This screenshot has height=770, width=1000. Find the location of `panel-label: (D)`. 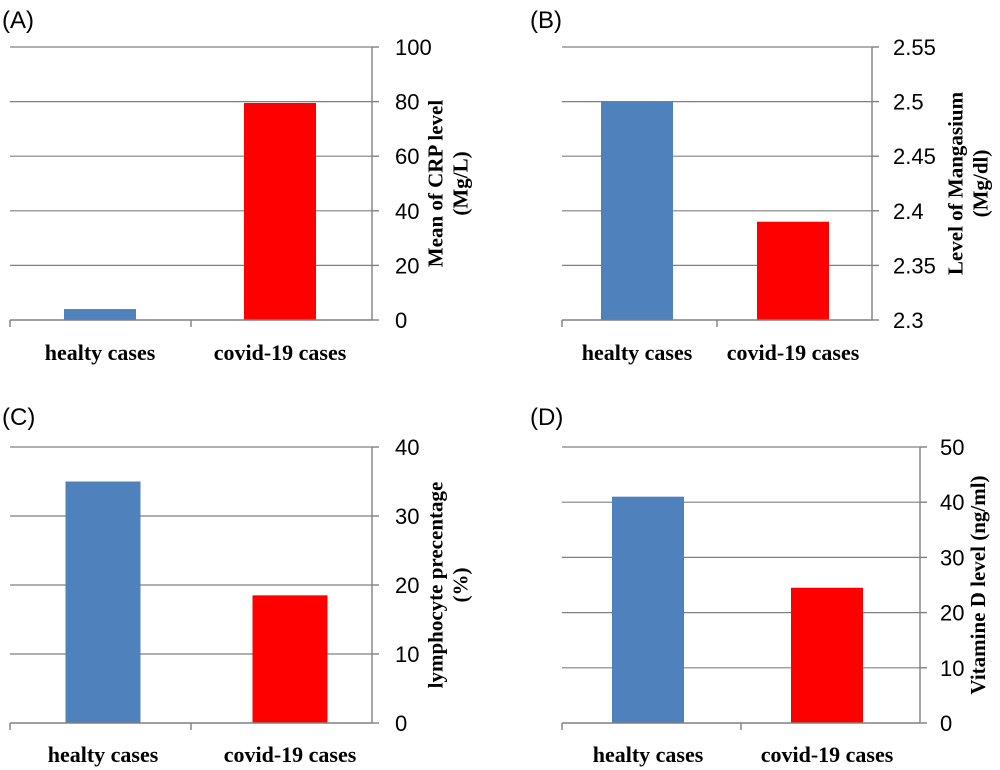

panel-label: (D) is located at coordinates (546, 417).